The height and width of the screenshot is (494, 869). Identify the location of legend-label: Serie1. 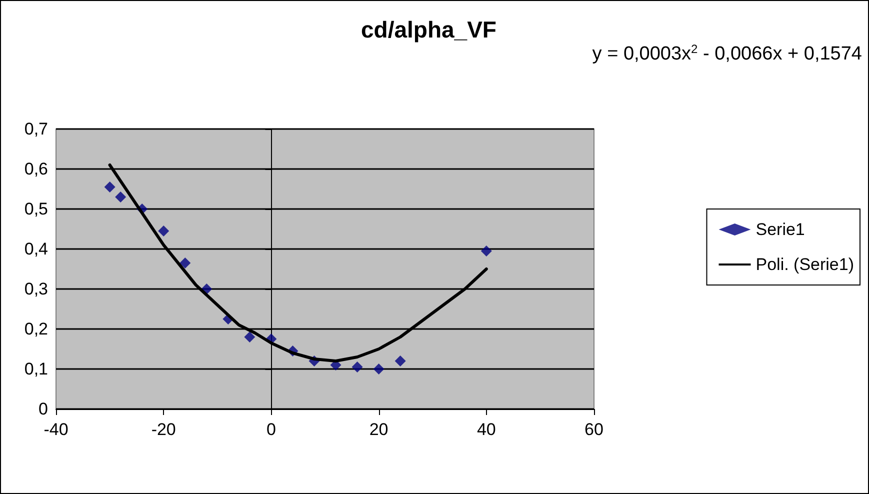
(780, 229).